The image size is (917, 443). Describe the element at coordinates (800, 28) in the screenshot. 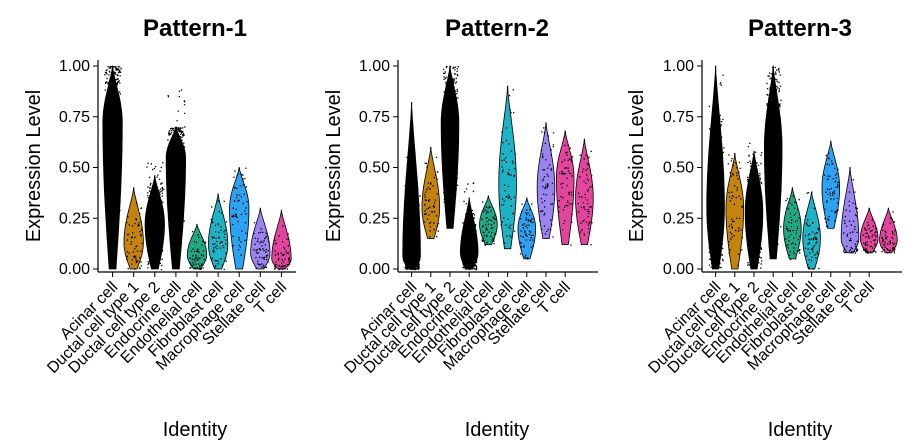

I see `chart-title: Pattern-3` at that location.